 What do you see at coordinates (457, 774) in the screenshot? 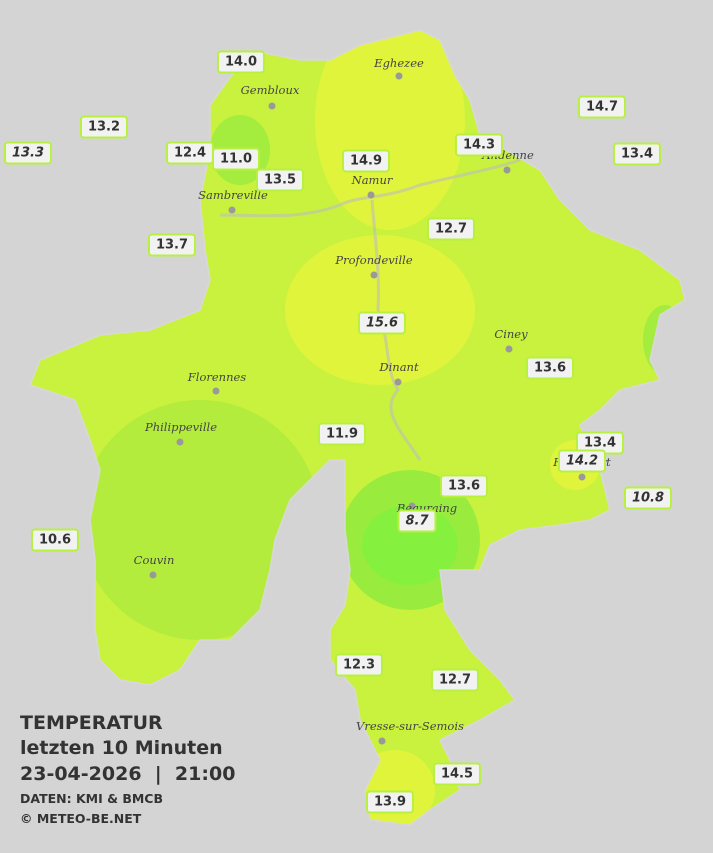
I see `station-temperature: 14.5` at bounding box center [457, 774].